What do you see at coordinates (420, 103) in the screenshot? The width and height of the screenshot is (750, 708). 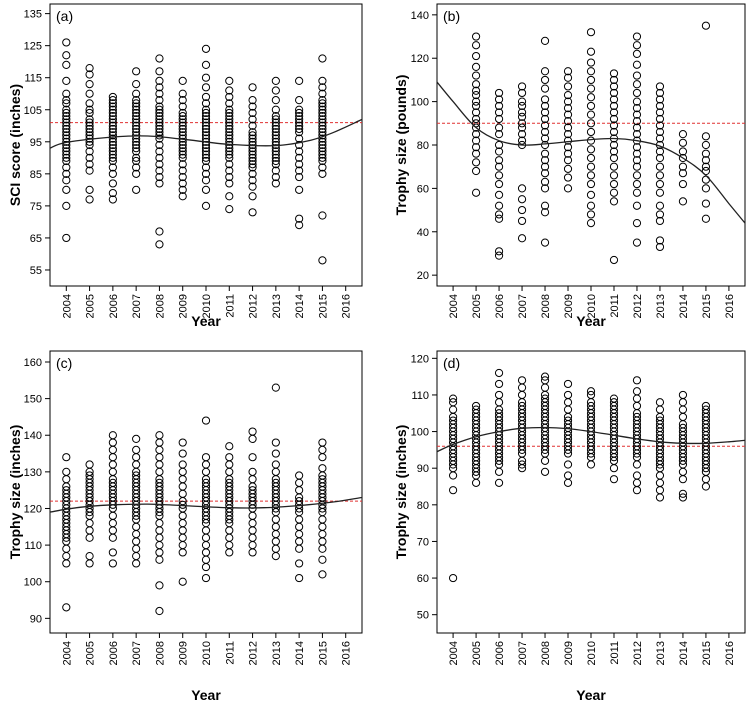 I see `y-tick-label: 100` at bounding box center [420, 103].